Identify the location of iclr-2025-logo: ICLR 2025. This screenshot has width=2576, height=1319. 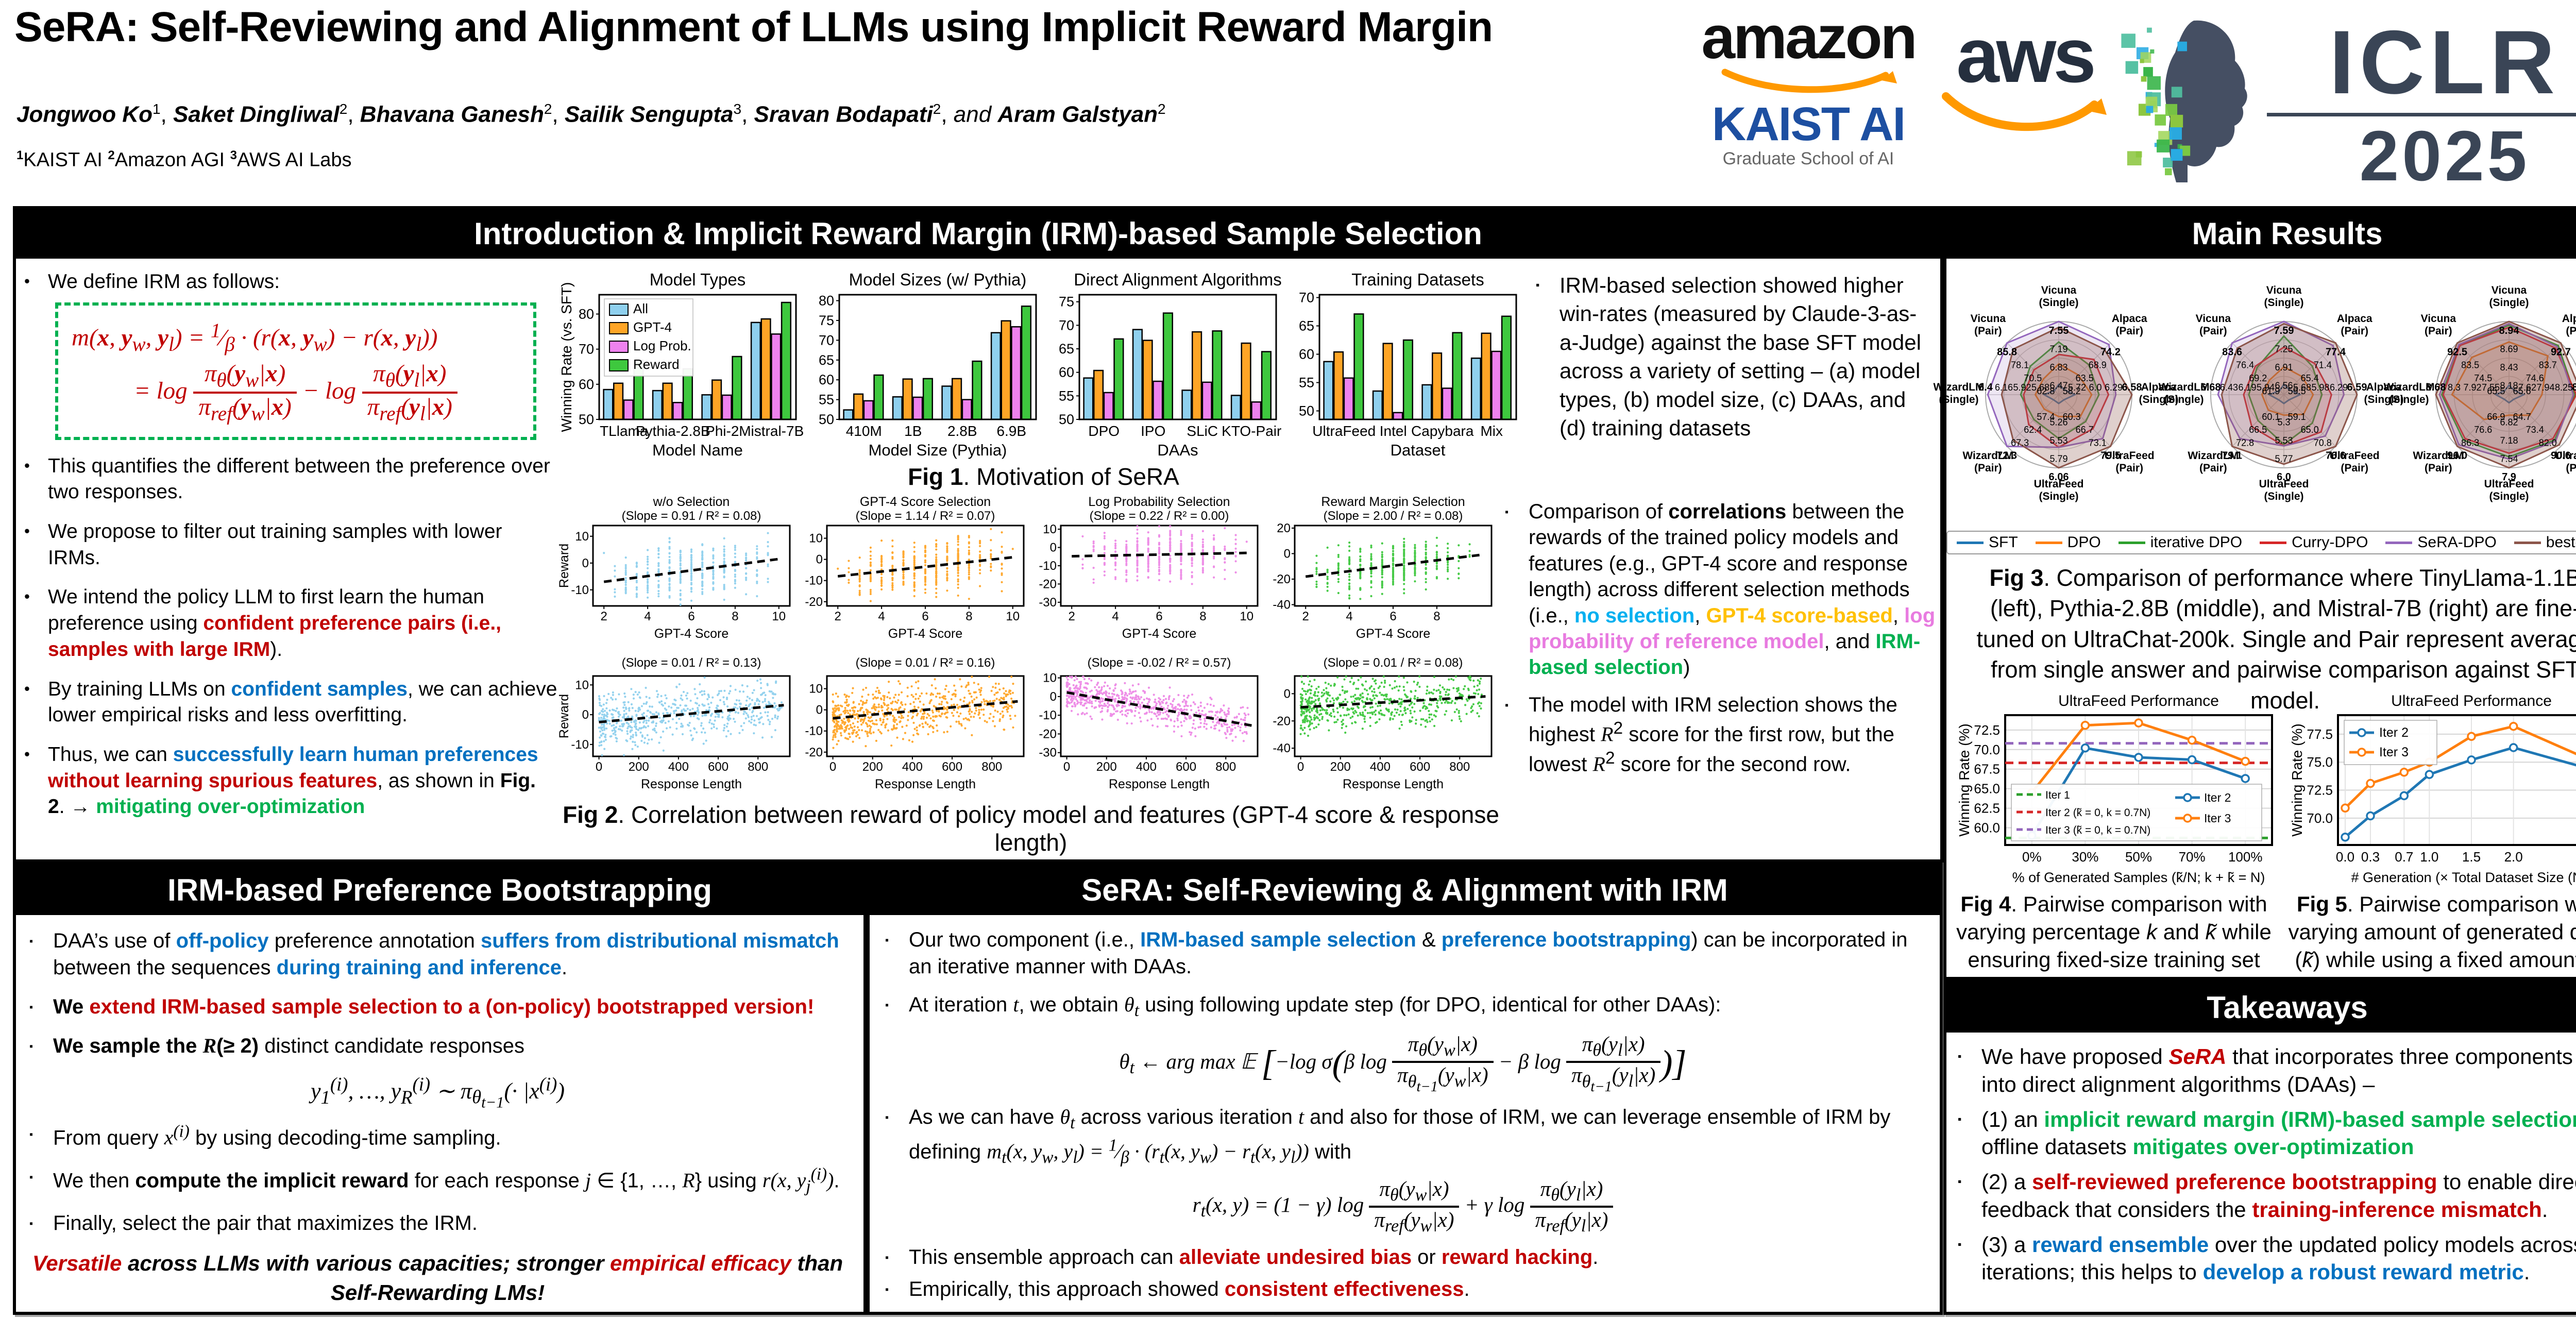
(2421, 105).